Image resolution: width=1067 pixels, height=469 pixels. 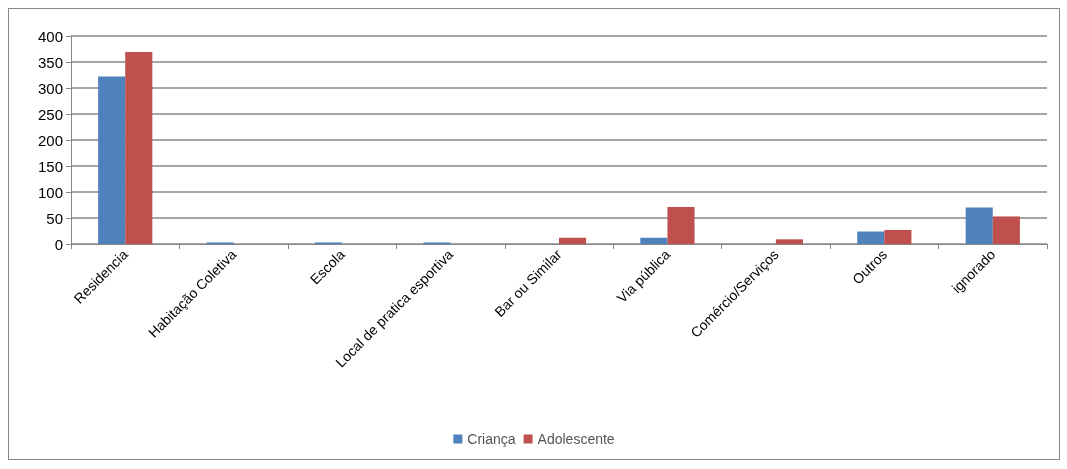 I want to click on y-tick-label: 50, so click(x=54, y=218).